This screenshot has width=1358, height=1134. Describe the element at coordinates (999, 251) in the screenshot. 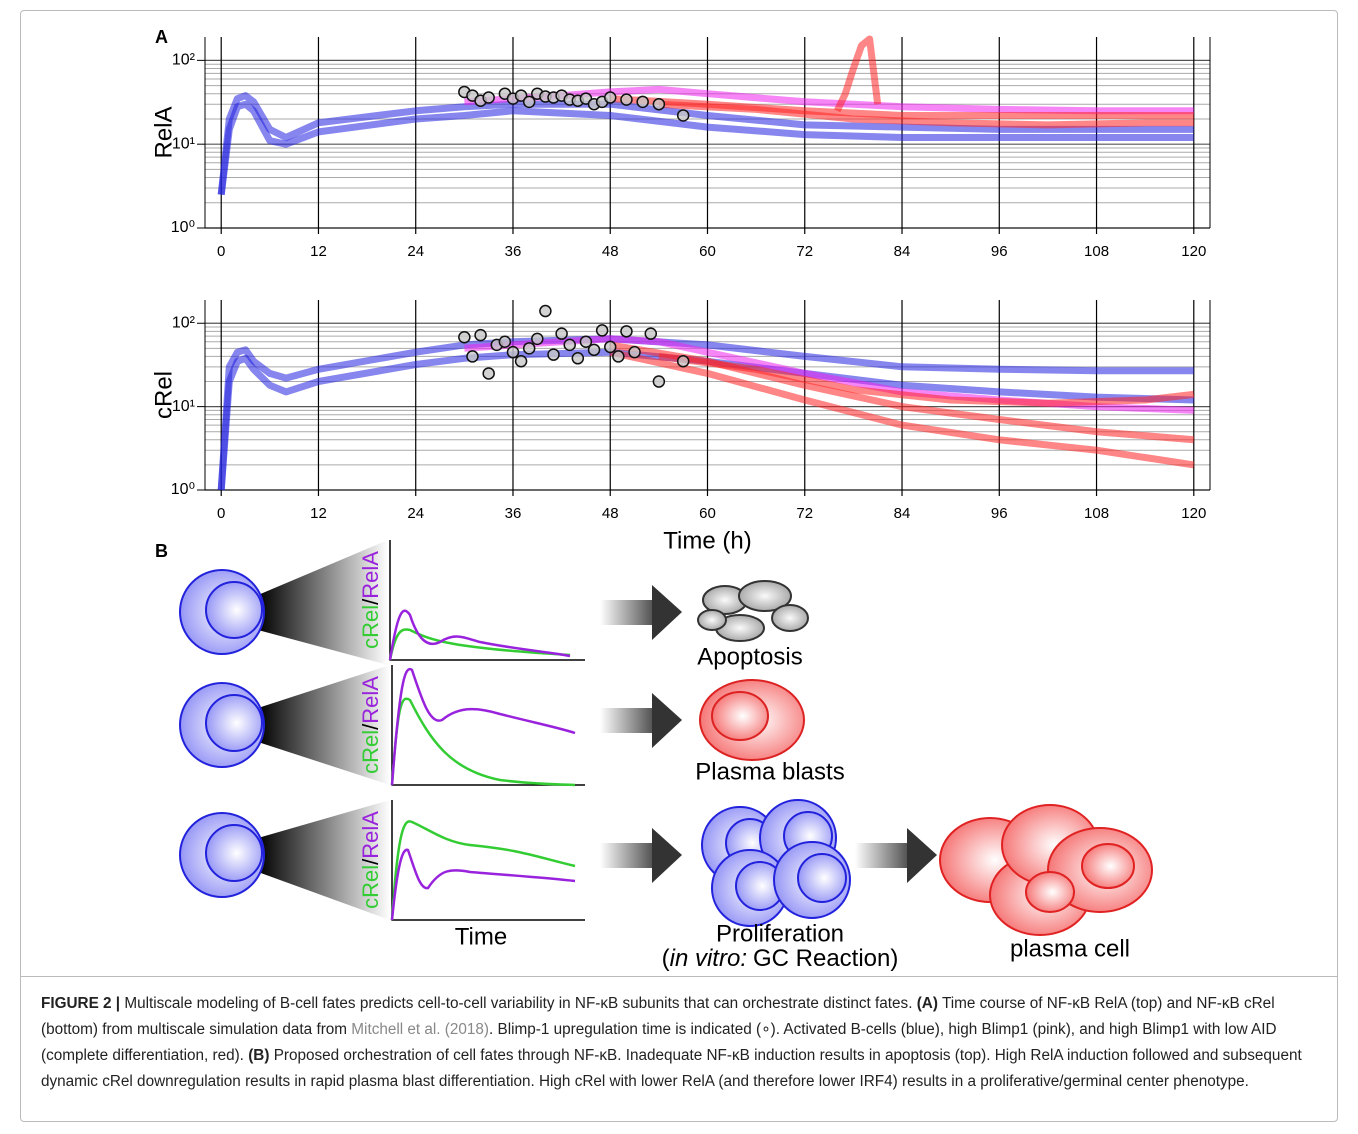

I see `x-tick-label: 96` at that location.